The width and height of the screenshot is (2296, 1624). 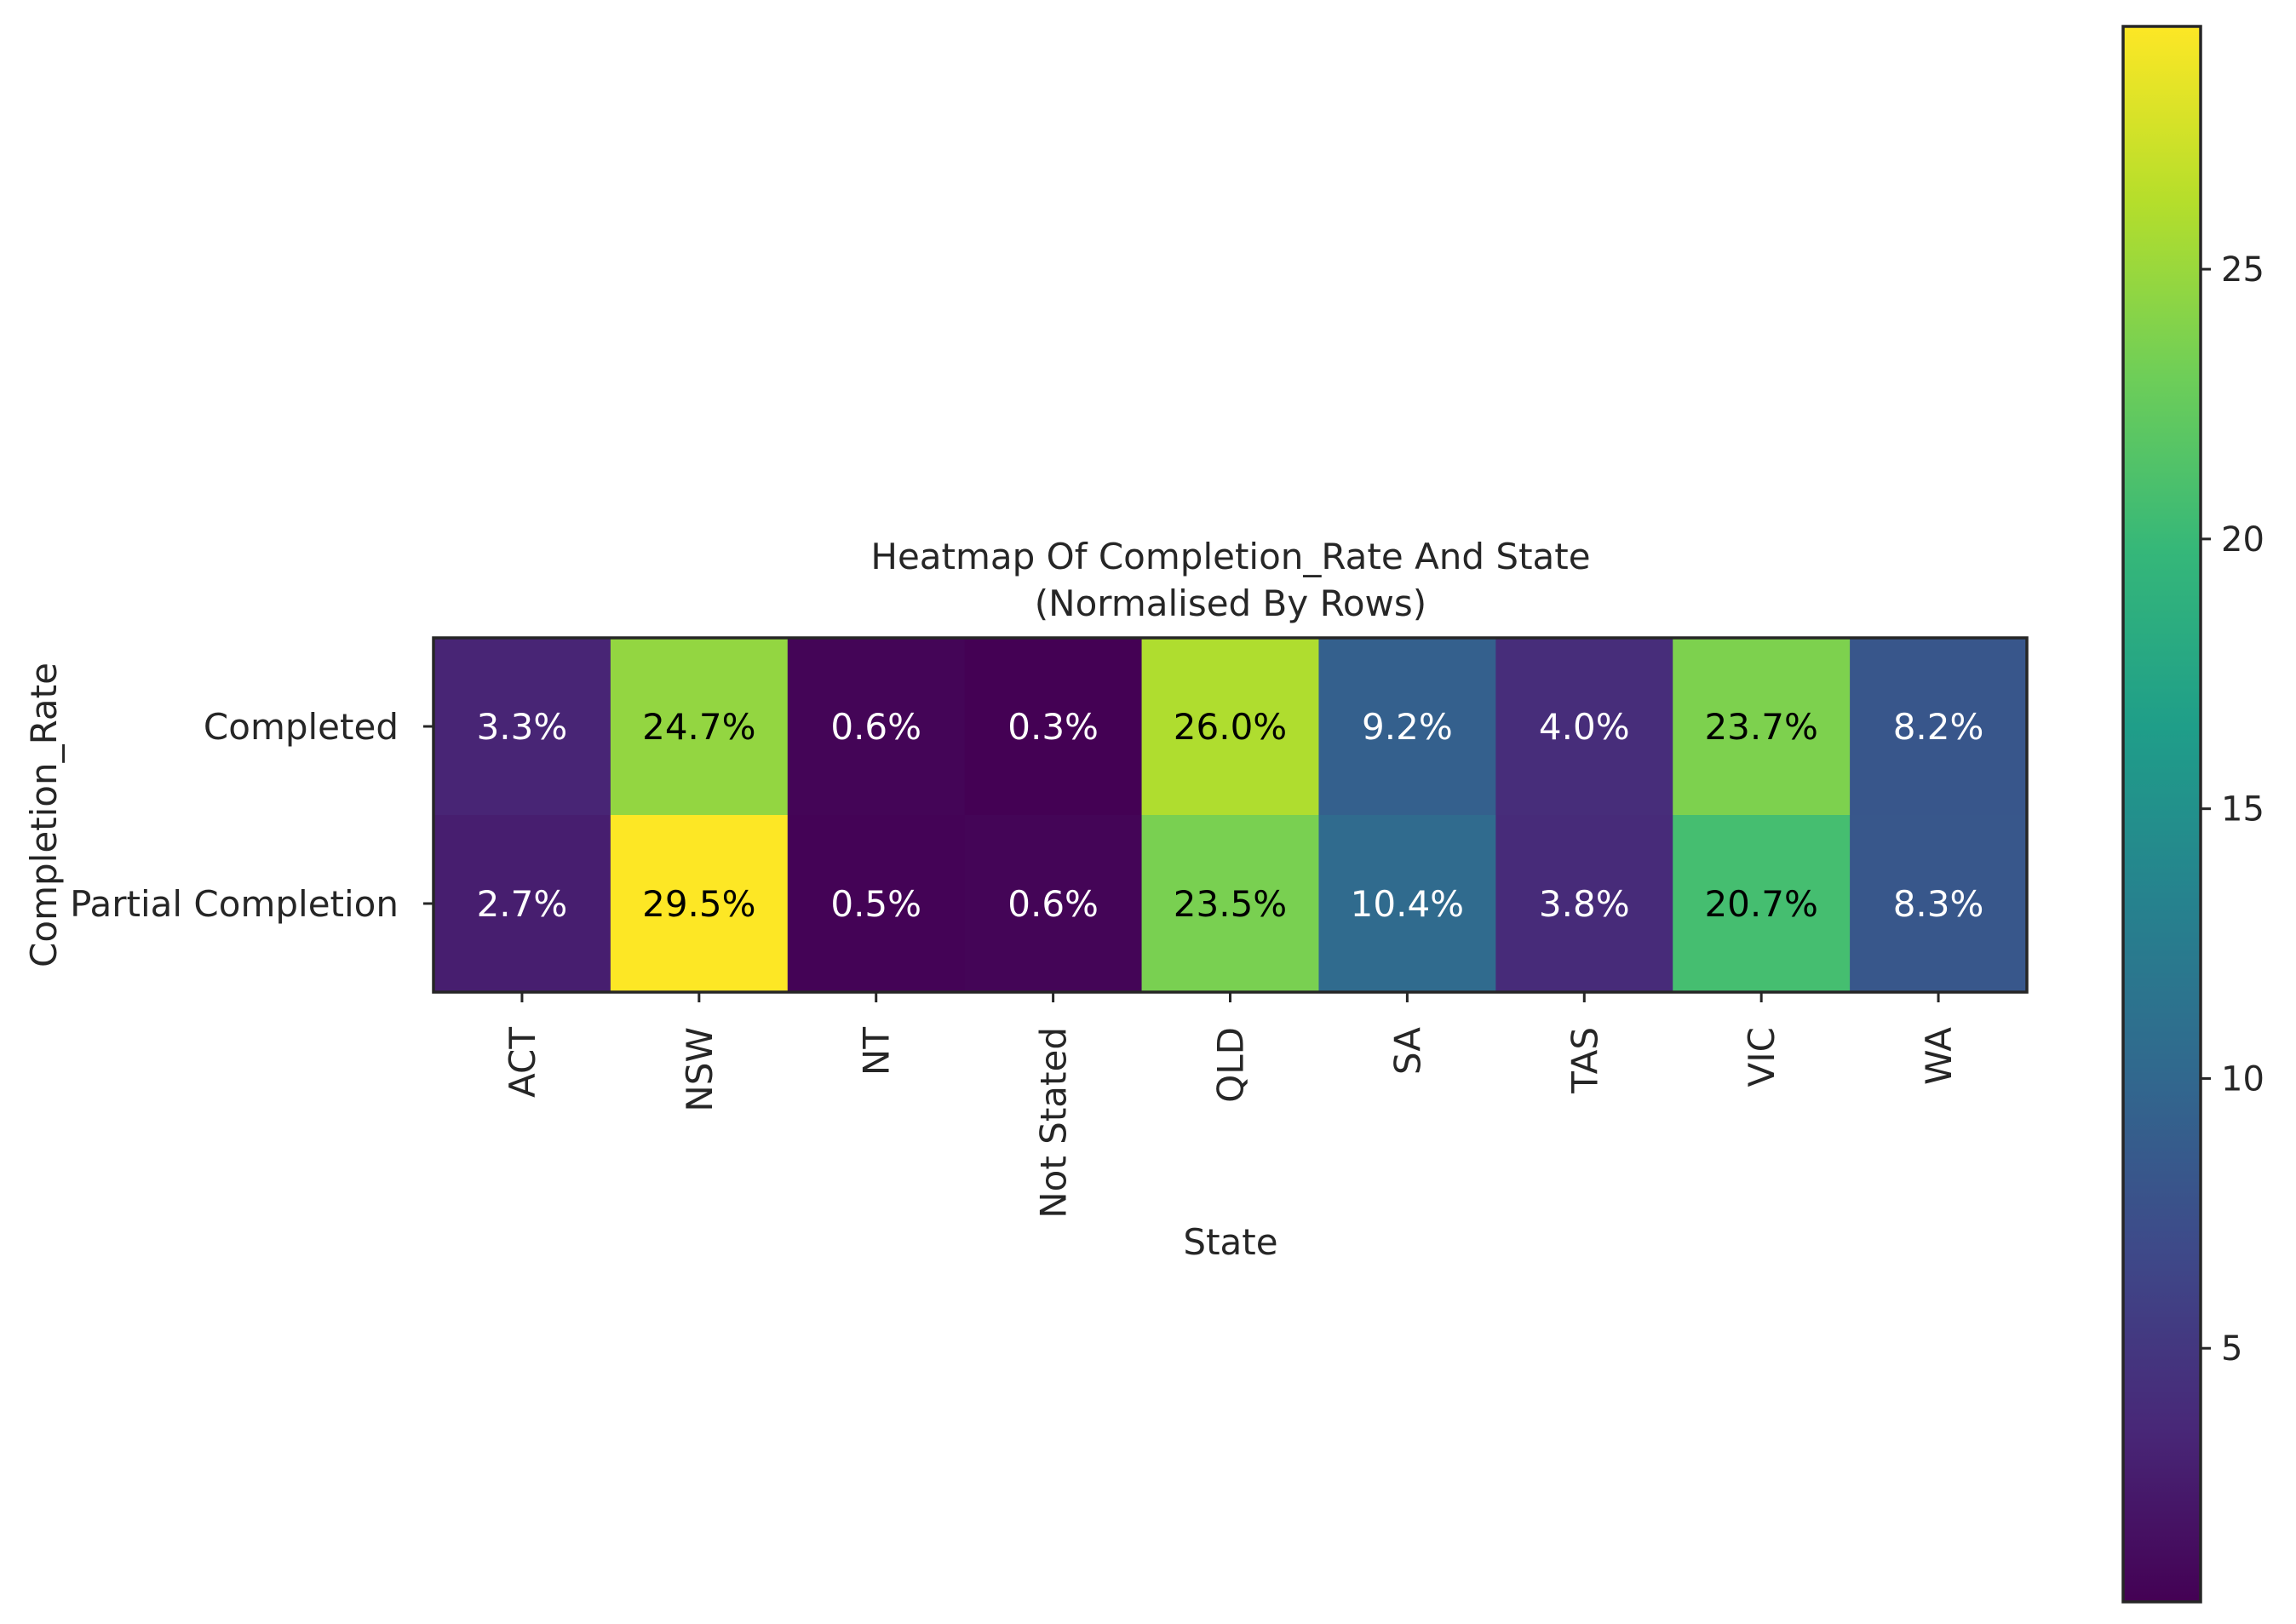 I want to click on colorbar-tick-label: 20, so click(x=2242, y=540).